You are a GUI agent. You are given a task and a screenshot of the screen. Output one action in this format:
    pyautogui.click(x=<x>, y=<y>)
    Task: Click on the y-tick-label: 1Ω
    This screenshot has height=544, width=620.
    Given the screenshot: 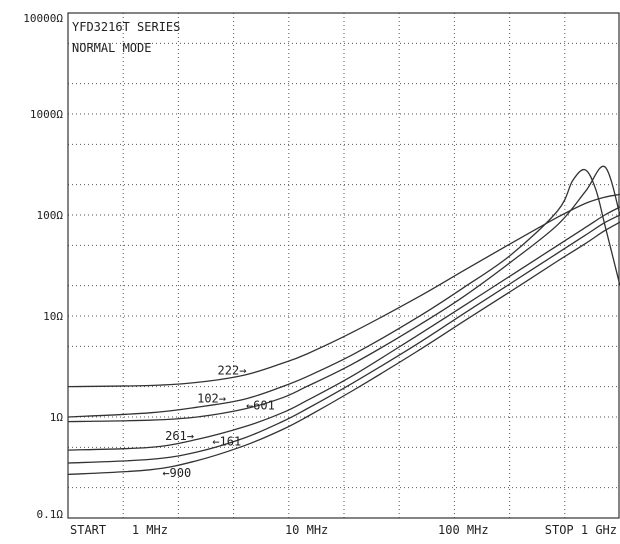 What is the action you would take?
    pyautogui.click(x=57, y=417)
    